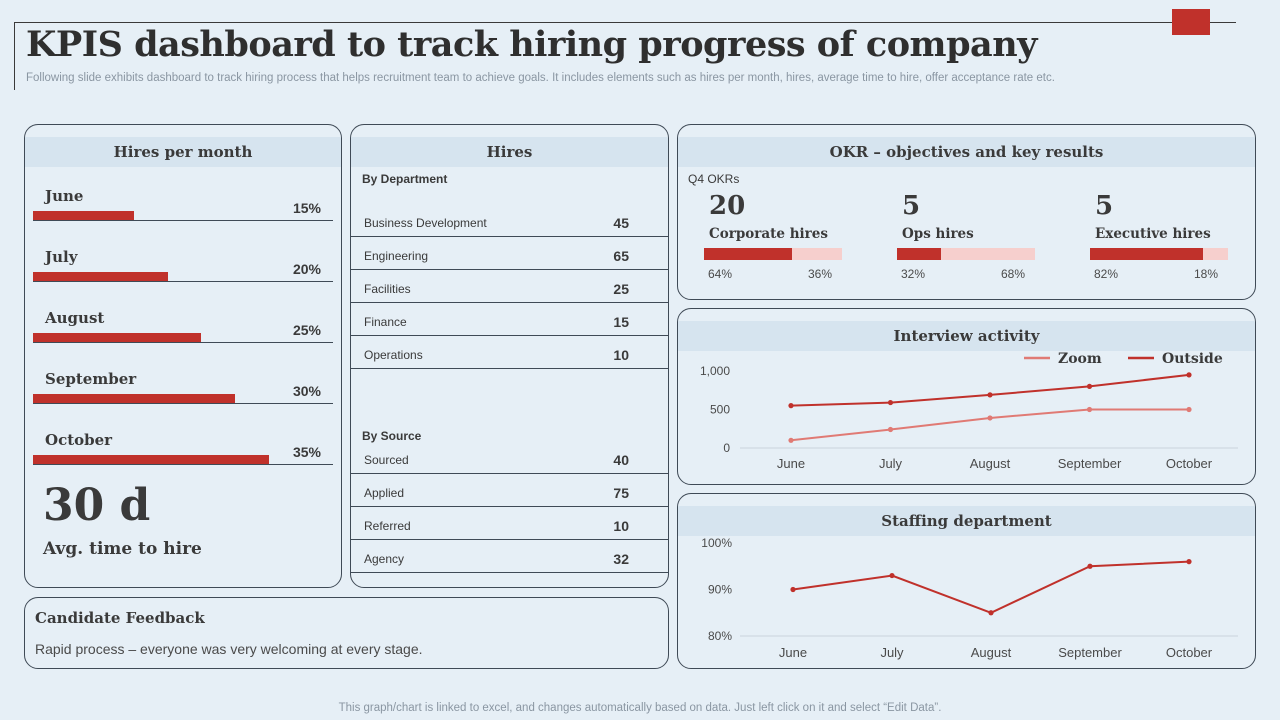 The image size is (1280, 720). I want to click on y-tick-label: 500, so click(720, 410).